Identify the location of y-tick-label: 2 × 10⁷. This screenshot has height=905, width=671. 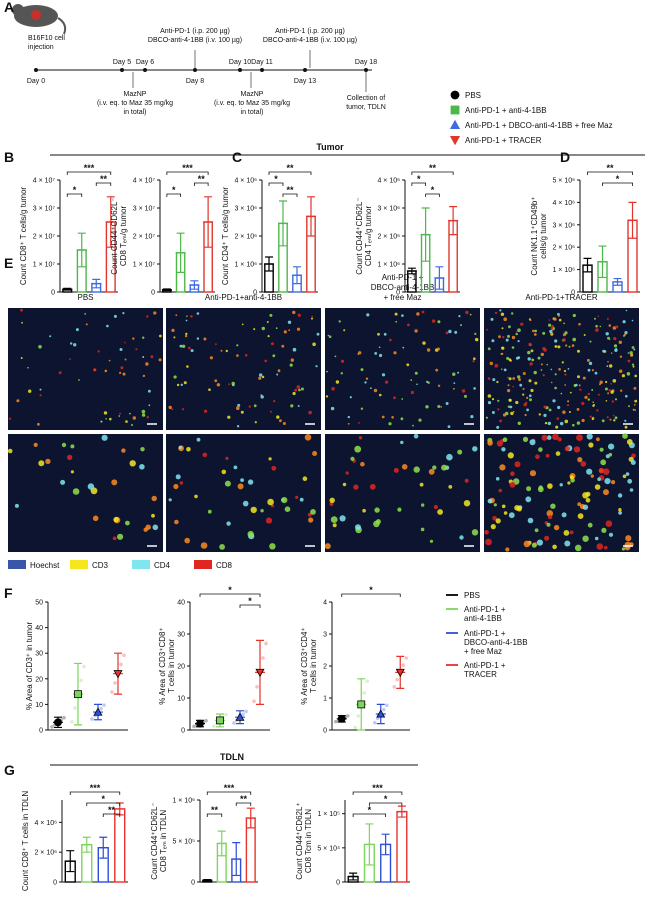
(44, 237).